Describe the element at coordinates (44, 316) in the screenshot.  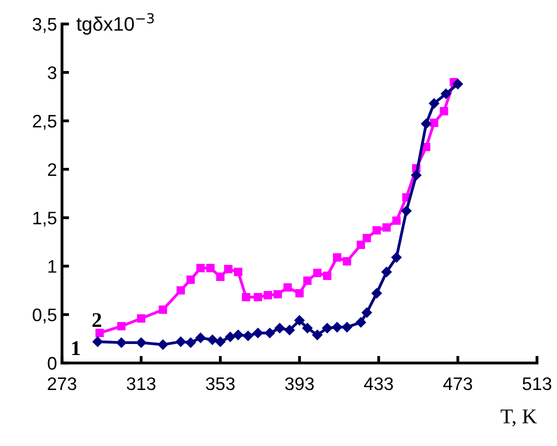
I see `y-tick-label: 0,5` at that location.